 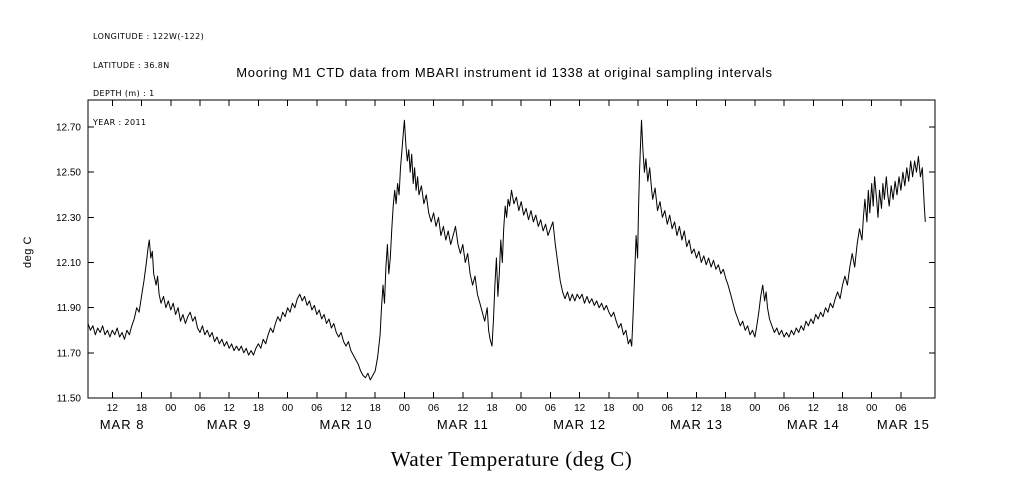 I want to click on date-label: MAR 12, so click(x=579, y=424).